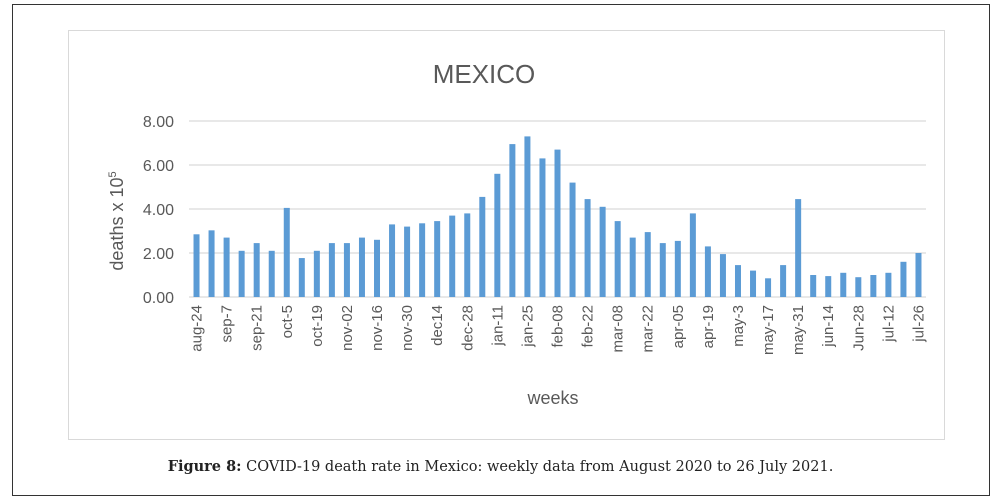  Describe the element at coordinates (347, 328) in the screenshot. I see `x-tick-label: nov-02` at that location.